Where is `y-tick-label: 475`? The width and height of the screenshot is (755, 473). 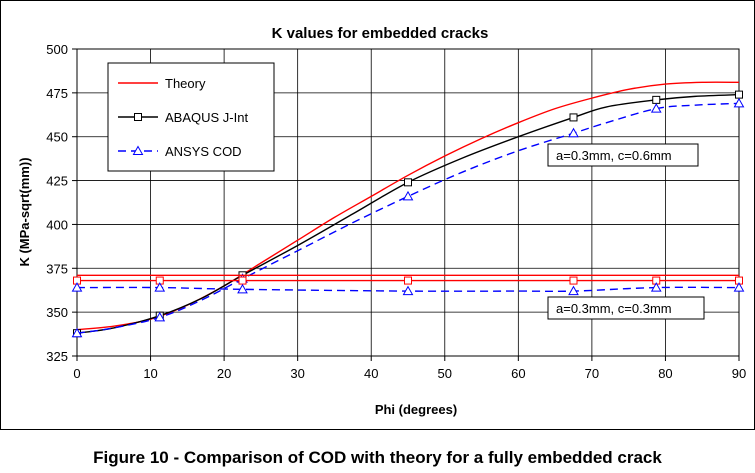
y-tick-label: 475 is located at coordinates (57, 93).